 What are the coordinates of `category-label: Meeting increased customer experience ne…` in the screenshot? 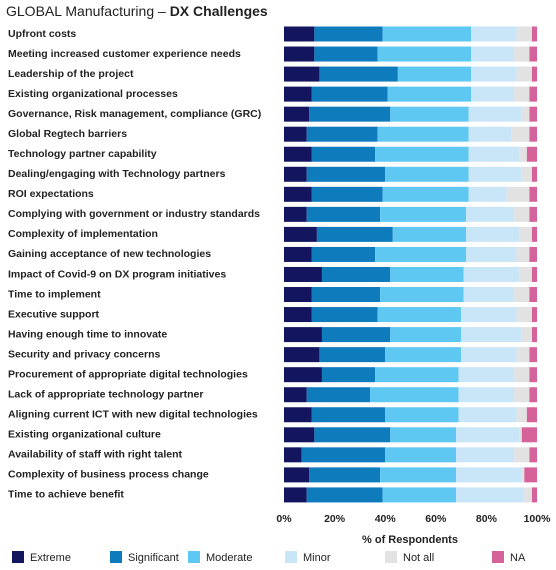 It's located at (124, 54).